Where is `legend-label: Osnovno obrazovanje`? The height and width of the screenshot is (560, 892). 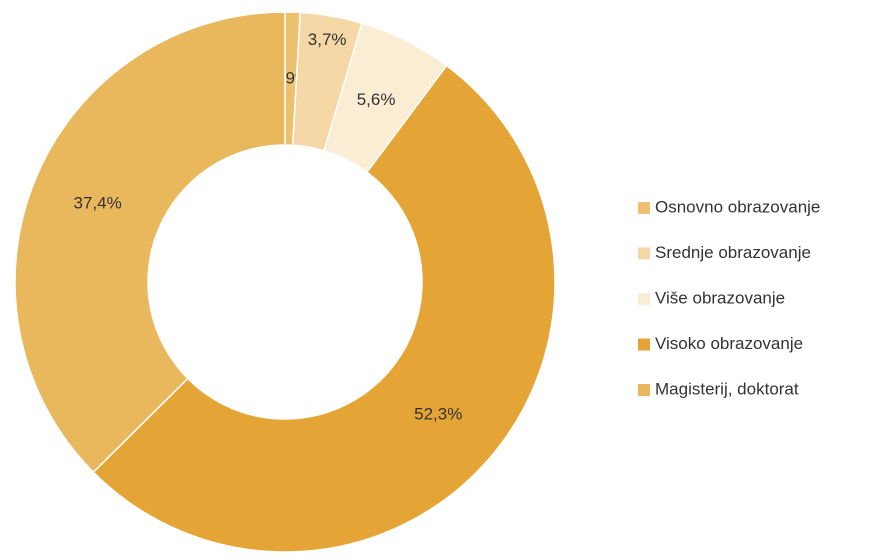 legend-label: Osnovno obrazovanje is located at coordinates (737, 206).